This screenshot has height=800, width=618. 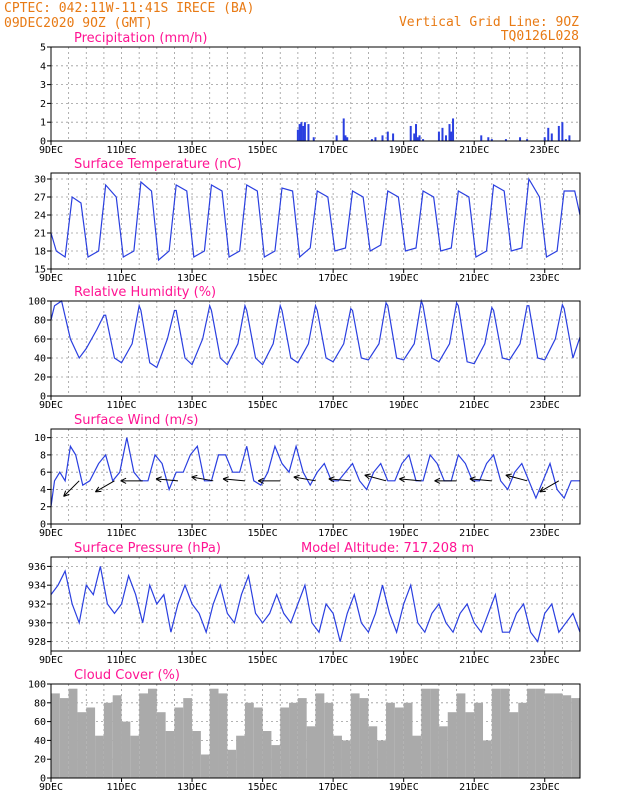 I want to click on wind-line, so click(x=315, y=472).